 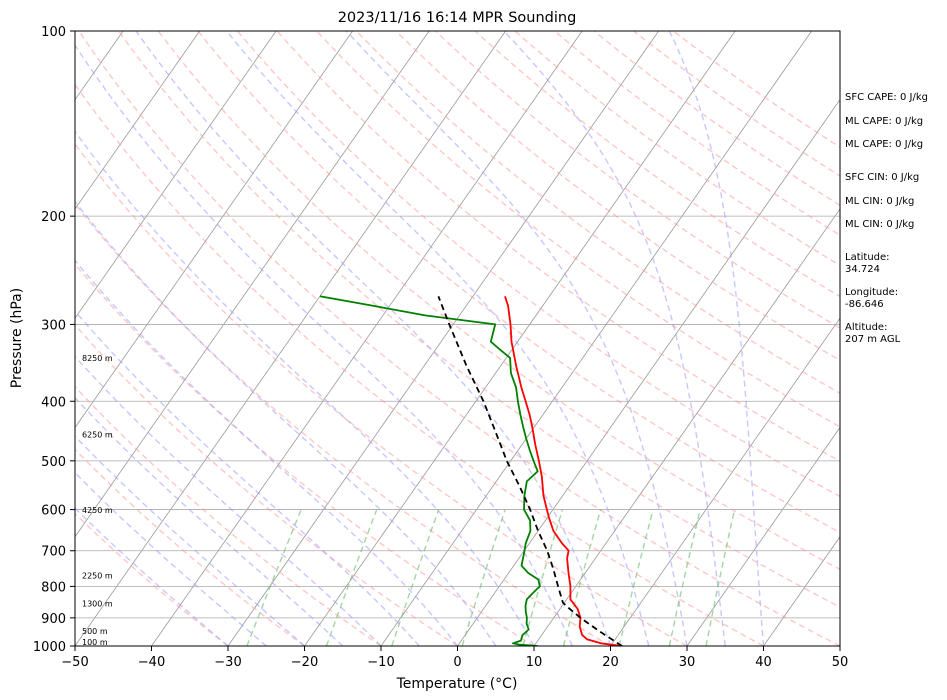 What do you see at coordinates (53, 402) in the screenshot?
I see `y-tick-label: 400` at bounding box center [53, 402].